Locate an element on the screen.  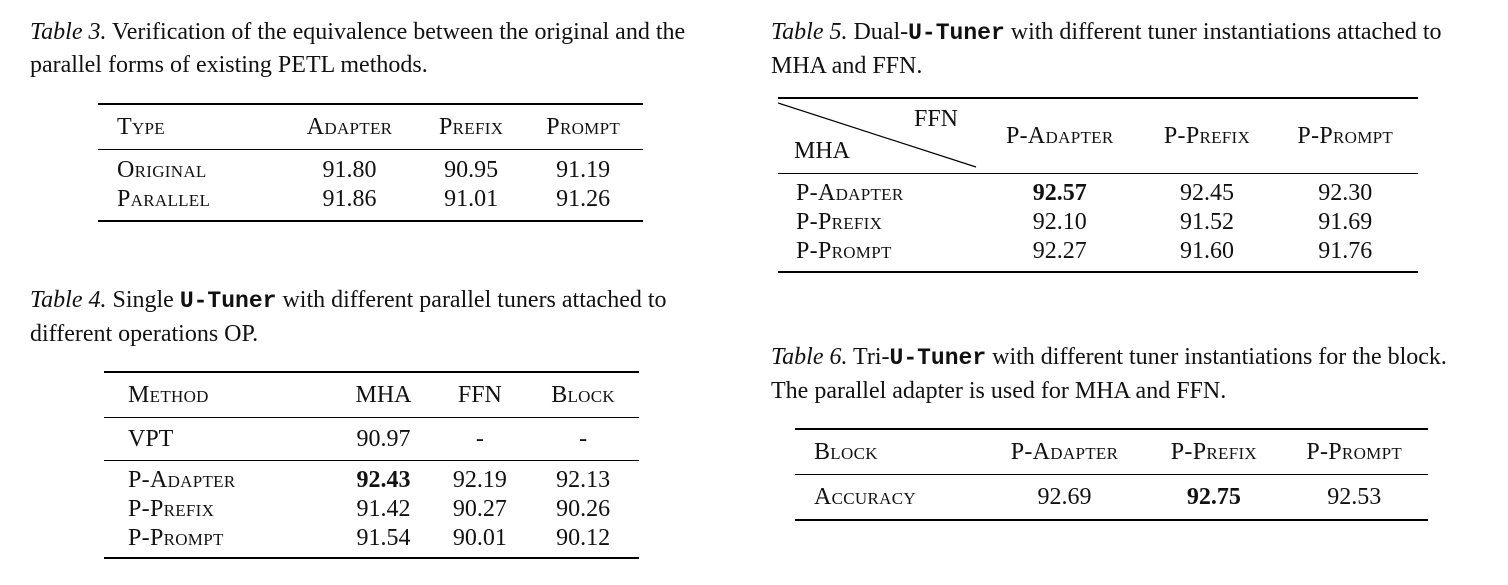
corner-ffn-label: FFN is located at coordinates (935, 119).